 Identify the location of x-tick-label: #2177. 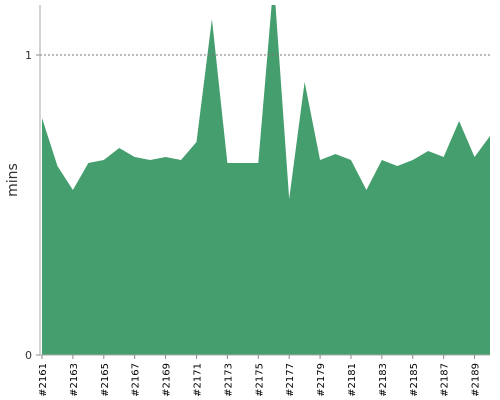
(290, 380).